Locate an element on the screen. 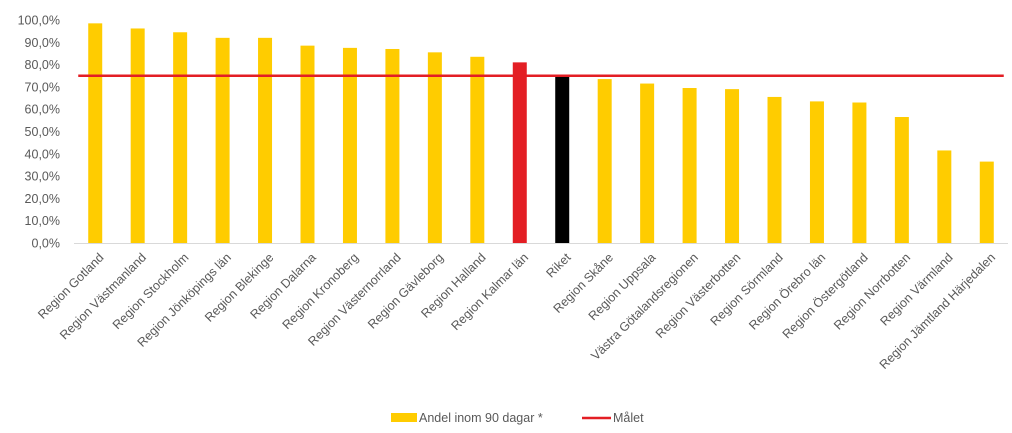  y-tick-label: 90,0% is located at coordinates (42, 43).